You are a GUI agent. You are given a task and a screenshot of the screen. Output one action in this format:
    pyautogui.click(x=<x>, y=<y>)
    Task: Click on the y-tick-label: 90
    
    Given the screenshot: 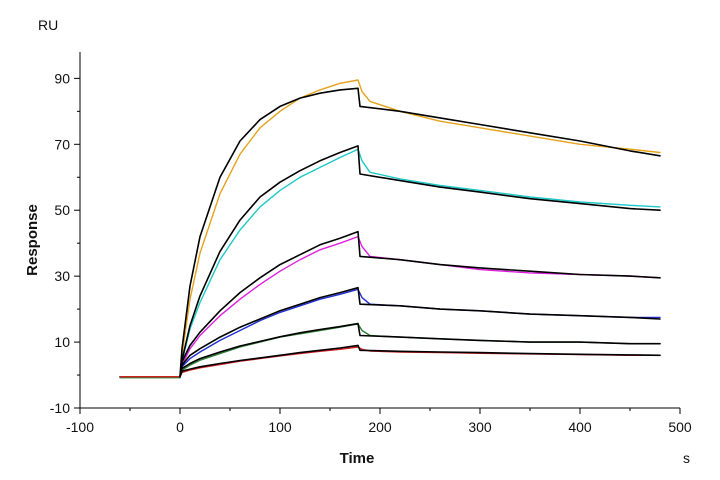 What is the action you would take?
    pyautogui.click(x=62, y=78)
    